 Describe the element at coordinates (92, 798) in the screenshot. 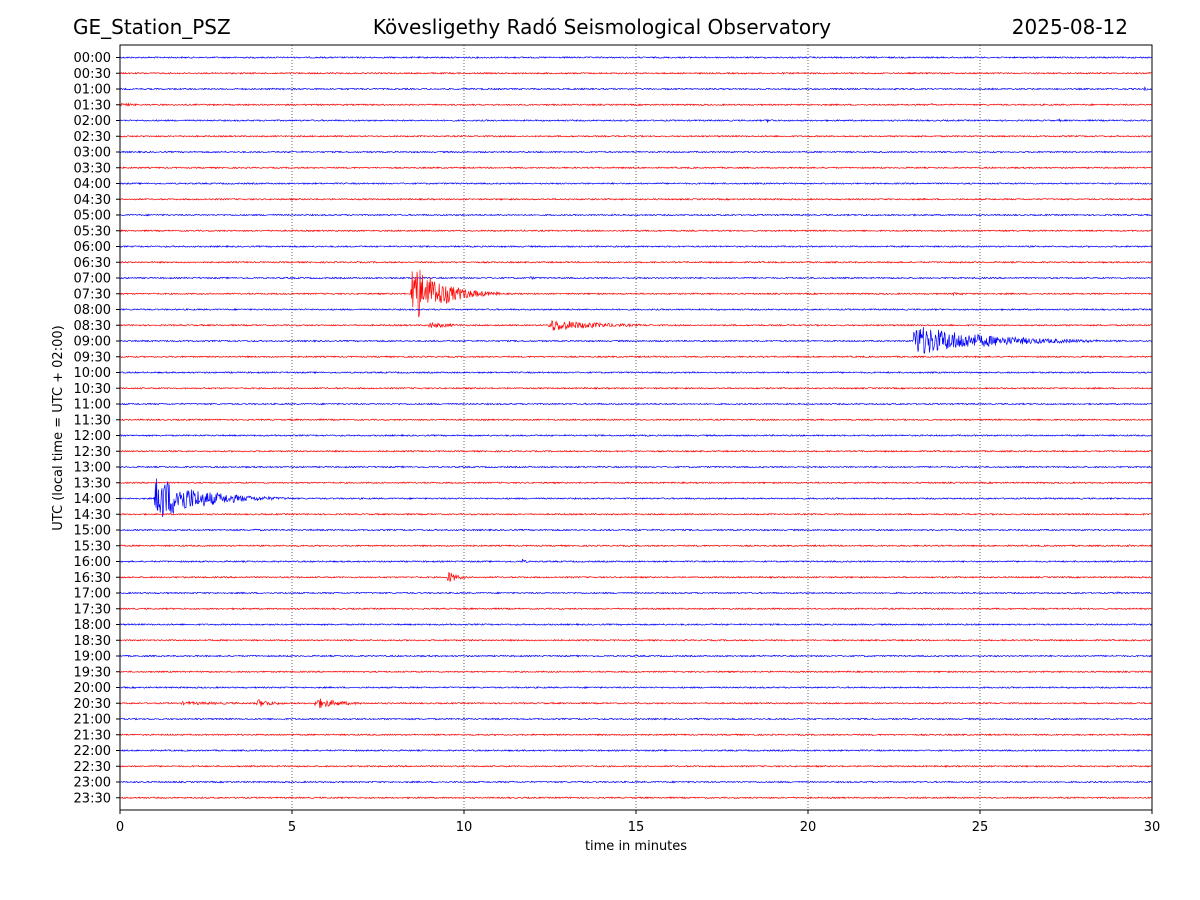

I see `y-tick-label: 23:30` at that location.